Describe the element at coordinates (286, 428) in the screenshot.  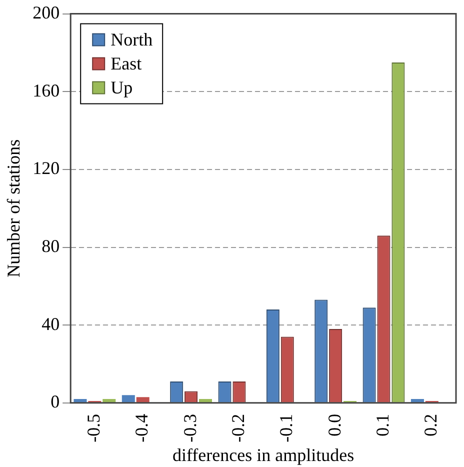
I see `x-tick-label: -0.1` at that location.